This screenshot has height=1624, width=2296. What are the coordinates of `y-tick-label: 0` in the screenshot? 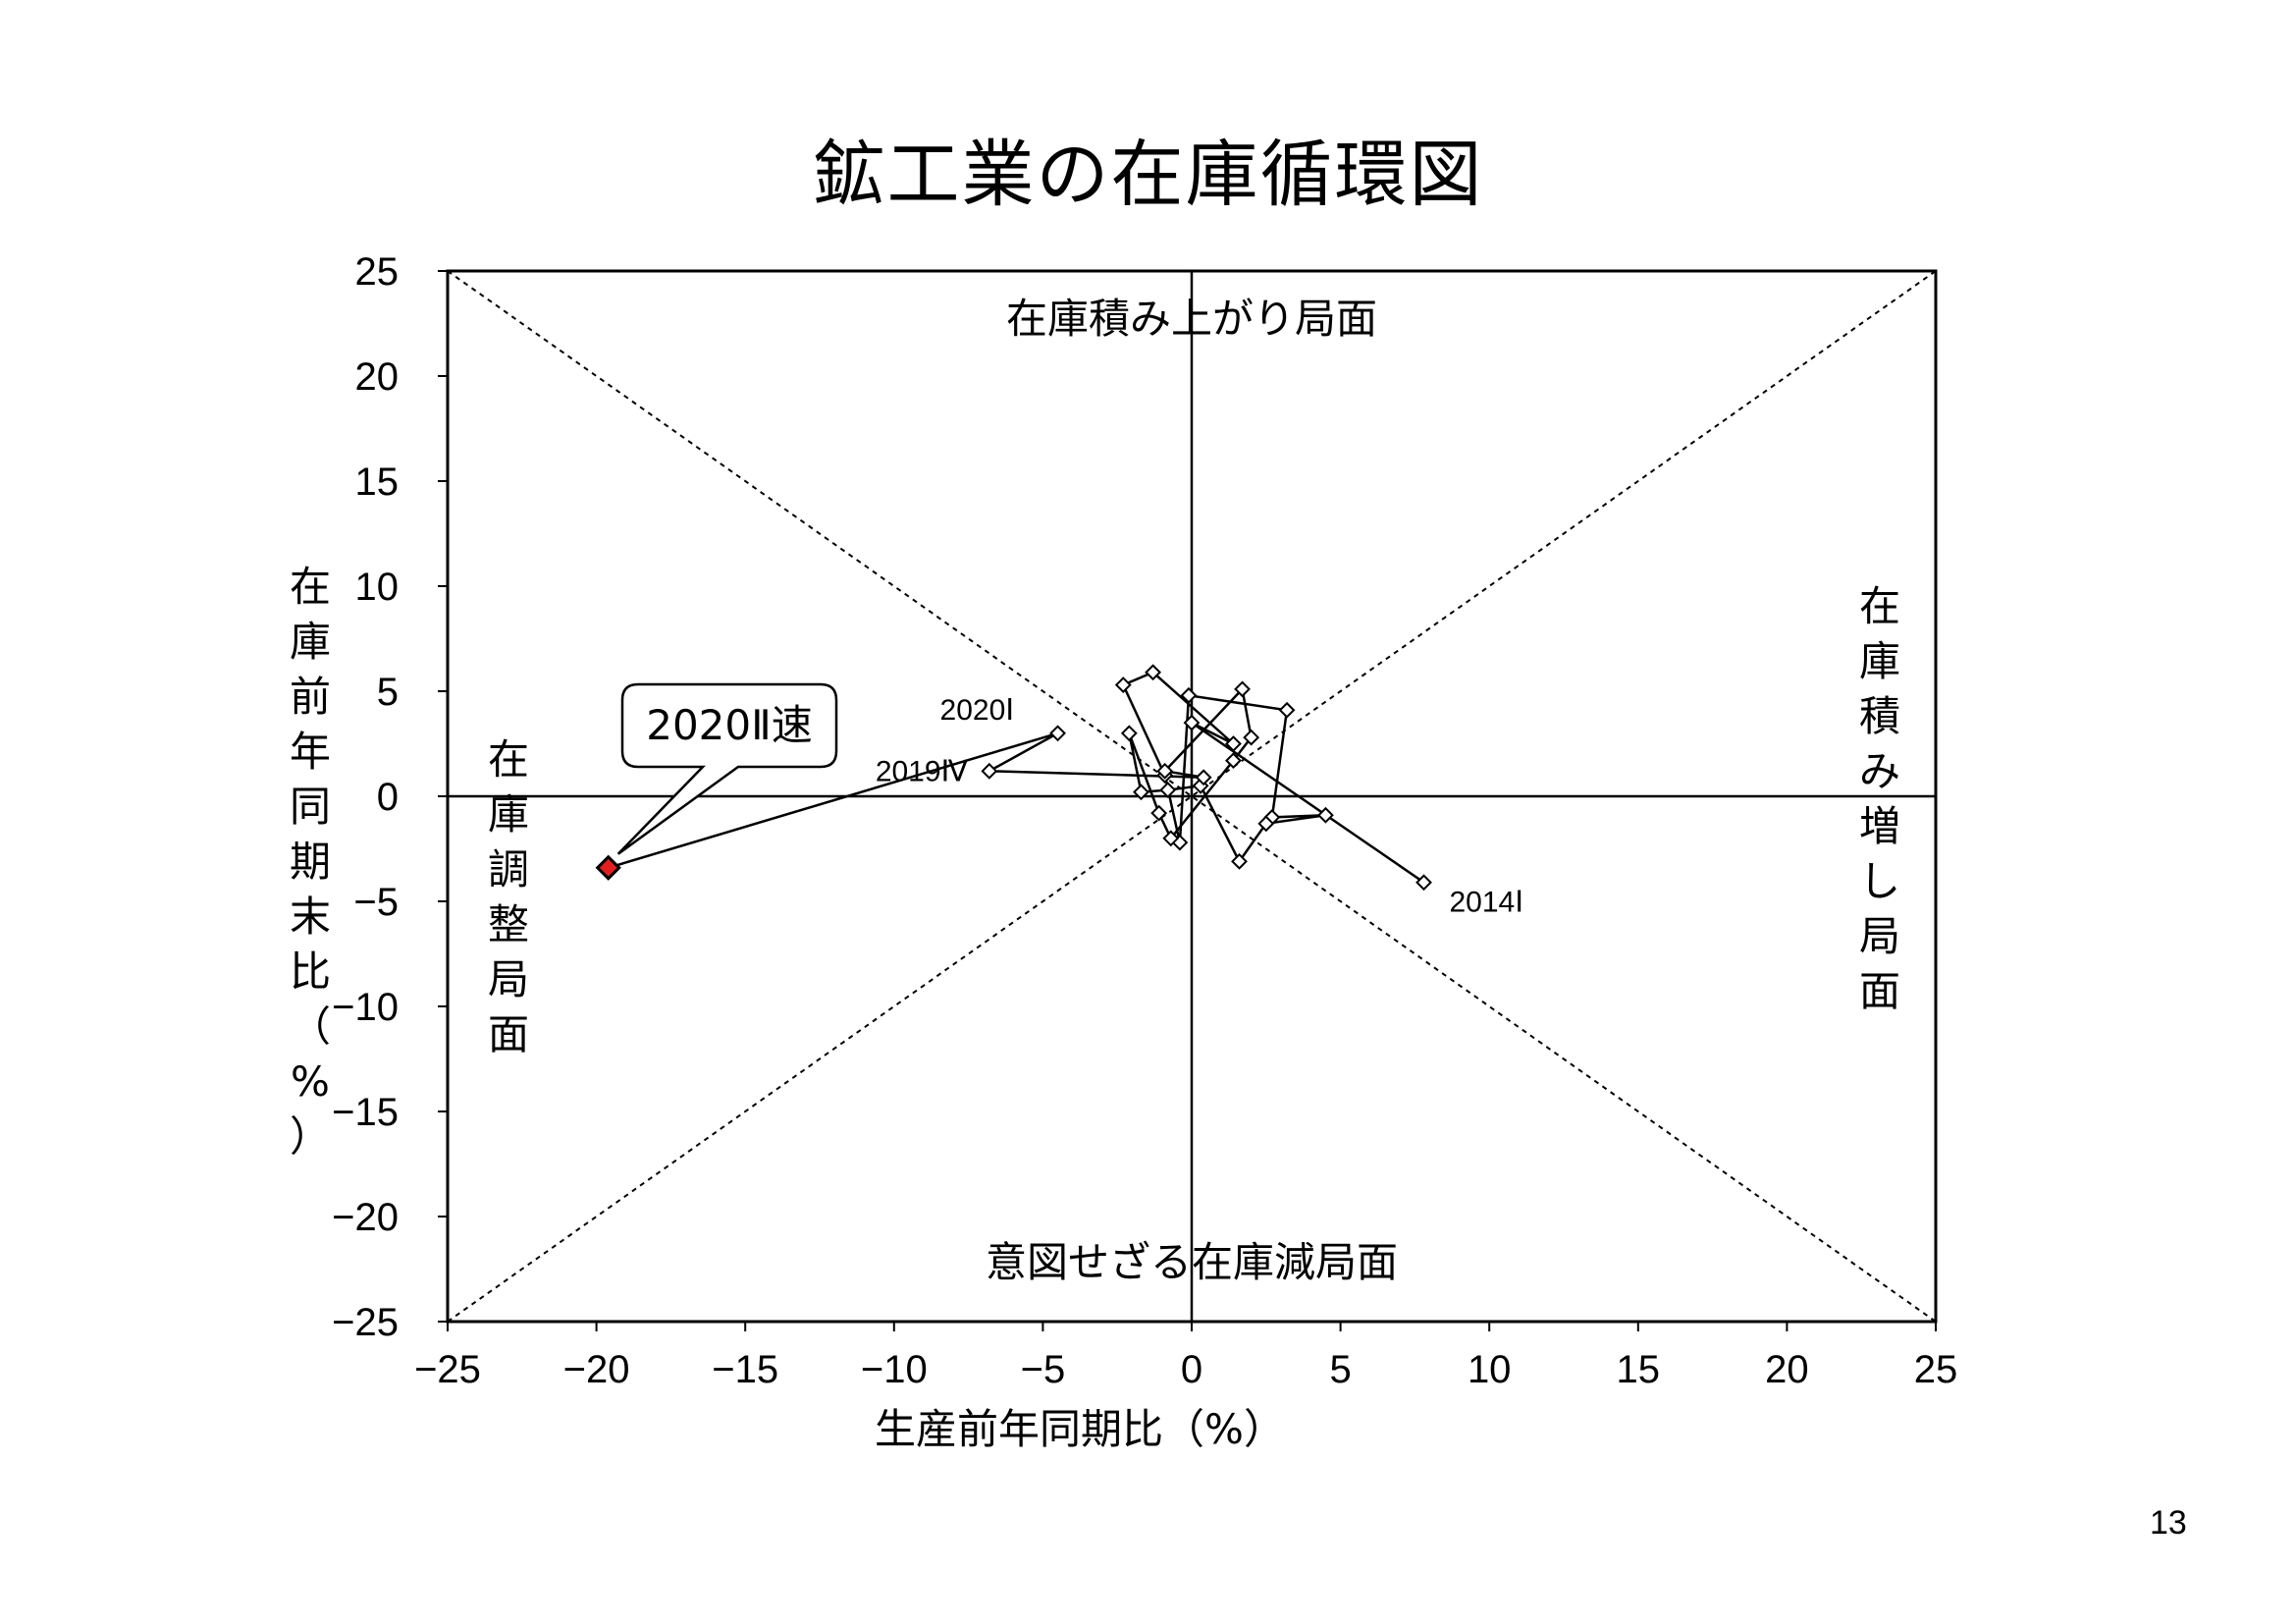 It's located at (388, 797).